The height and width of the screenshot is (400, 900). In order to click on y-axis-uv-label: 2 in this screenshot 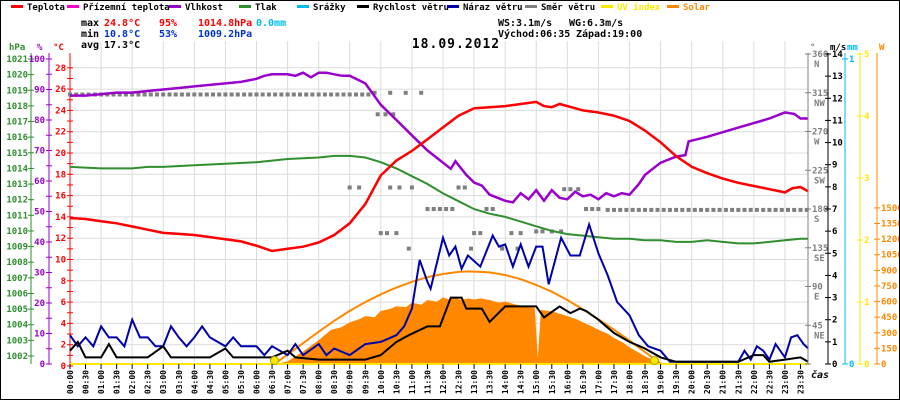, I will do `click(866, 241)`.